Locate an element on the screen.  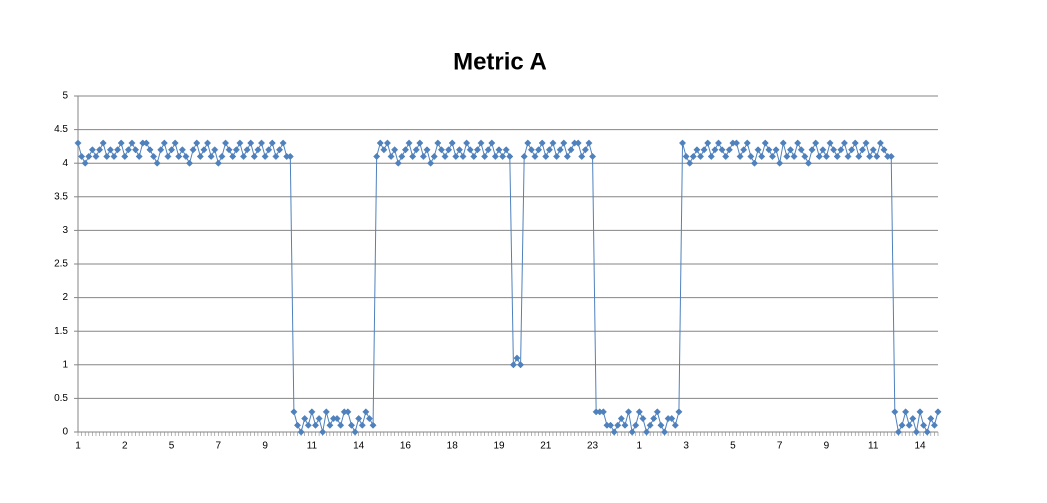
x-tick-label: 7 is located at coordinates (219, 446).